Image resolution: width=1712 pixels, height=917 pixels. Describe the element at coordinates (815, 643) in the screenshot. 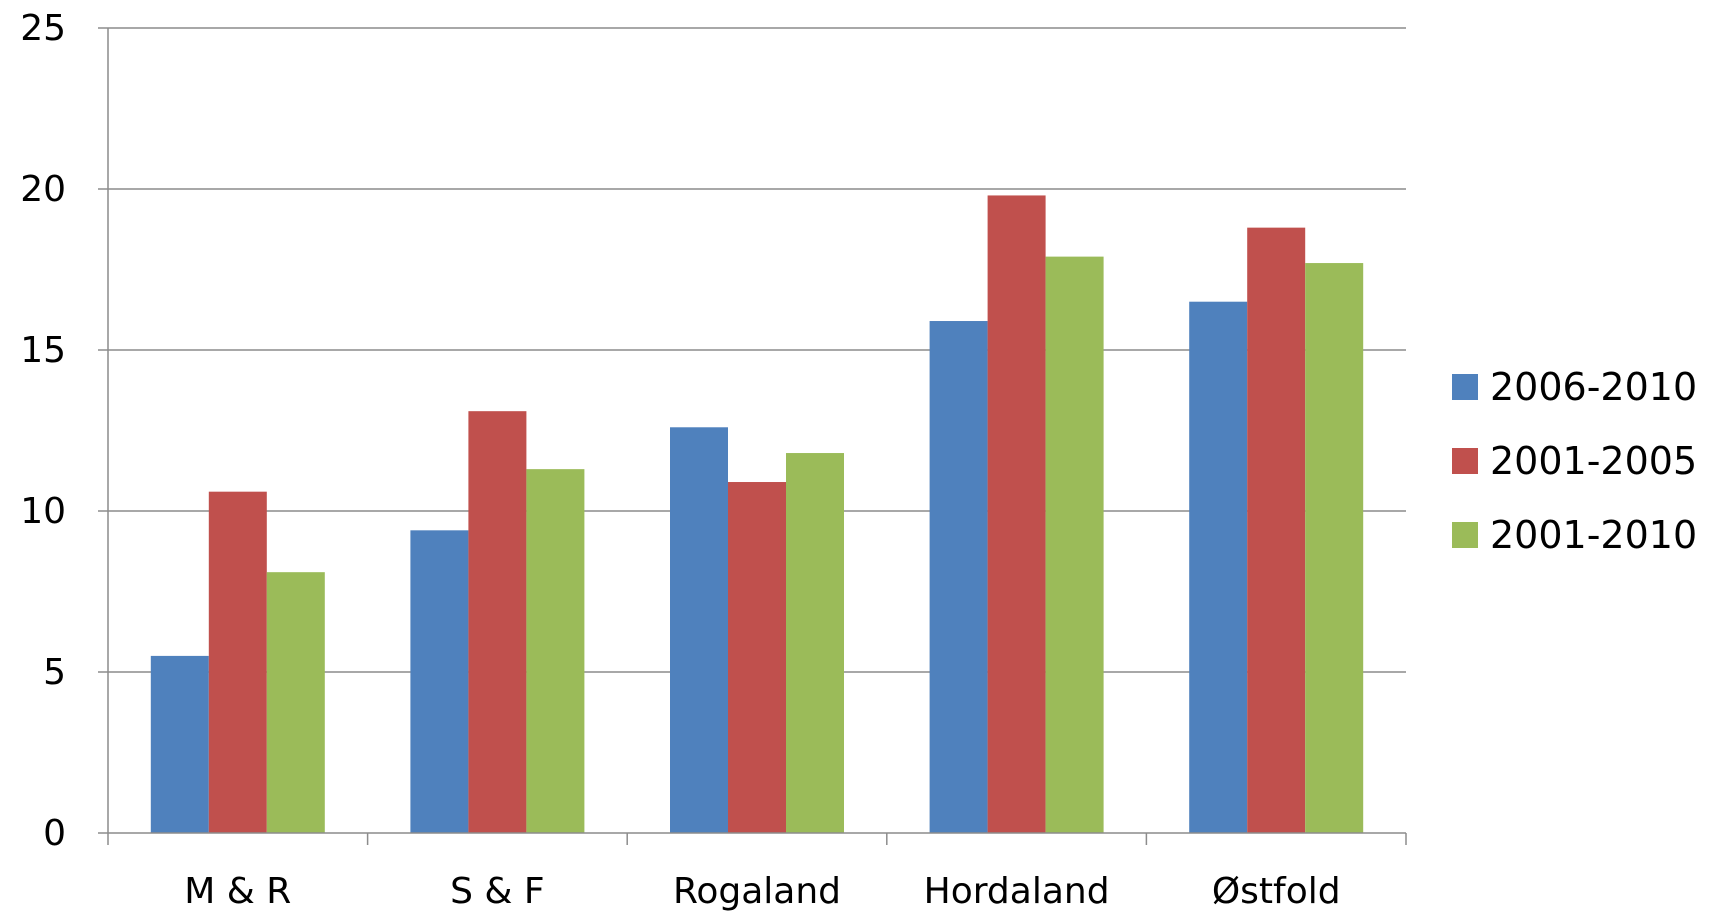

I see `bar-2001-2010-rogaland` at that location.